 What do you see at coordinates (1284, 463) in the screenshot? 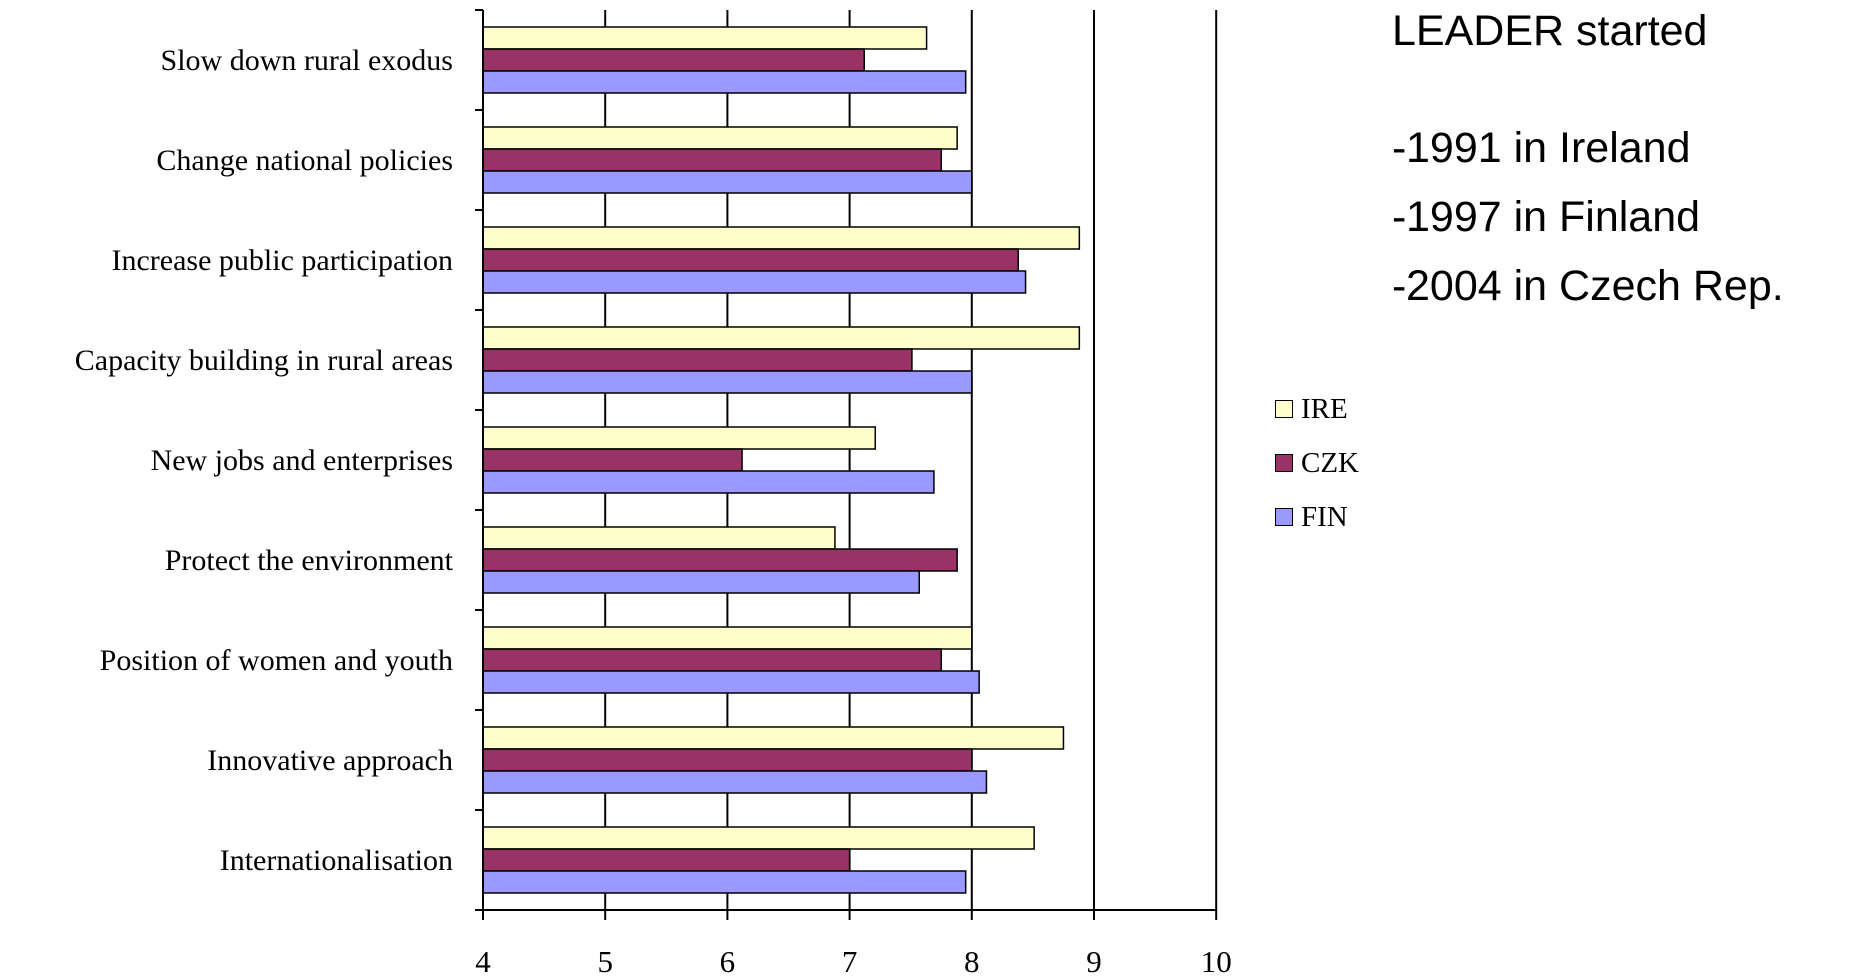
I see `legend-swatch-czk` at bounding box center [1284, 463].